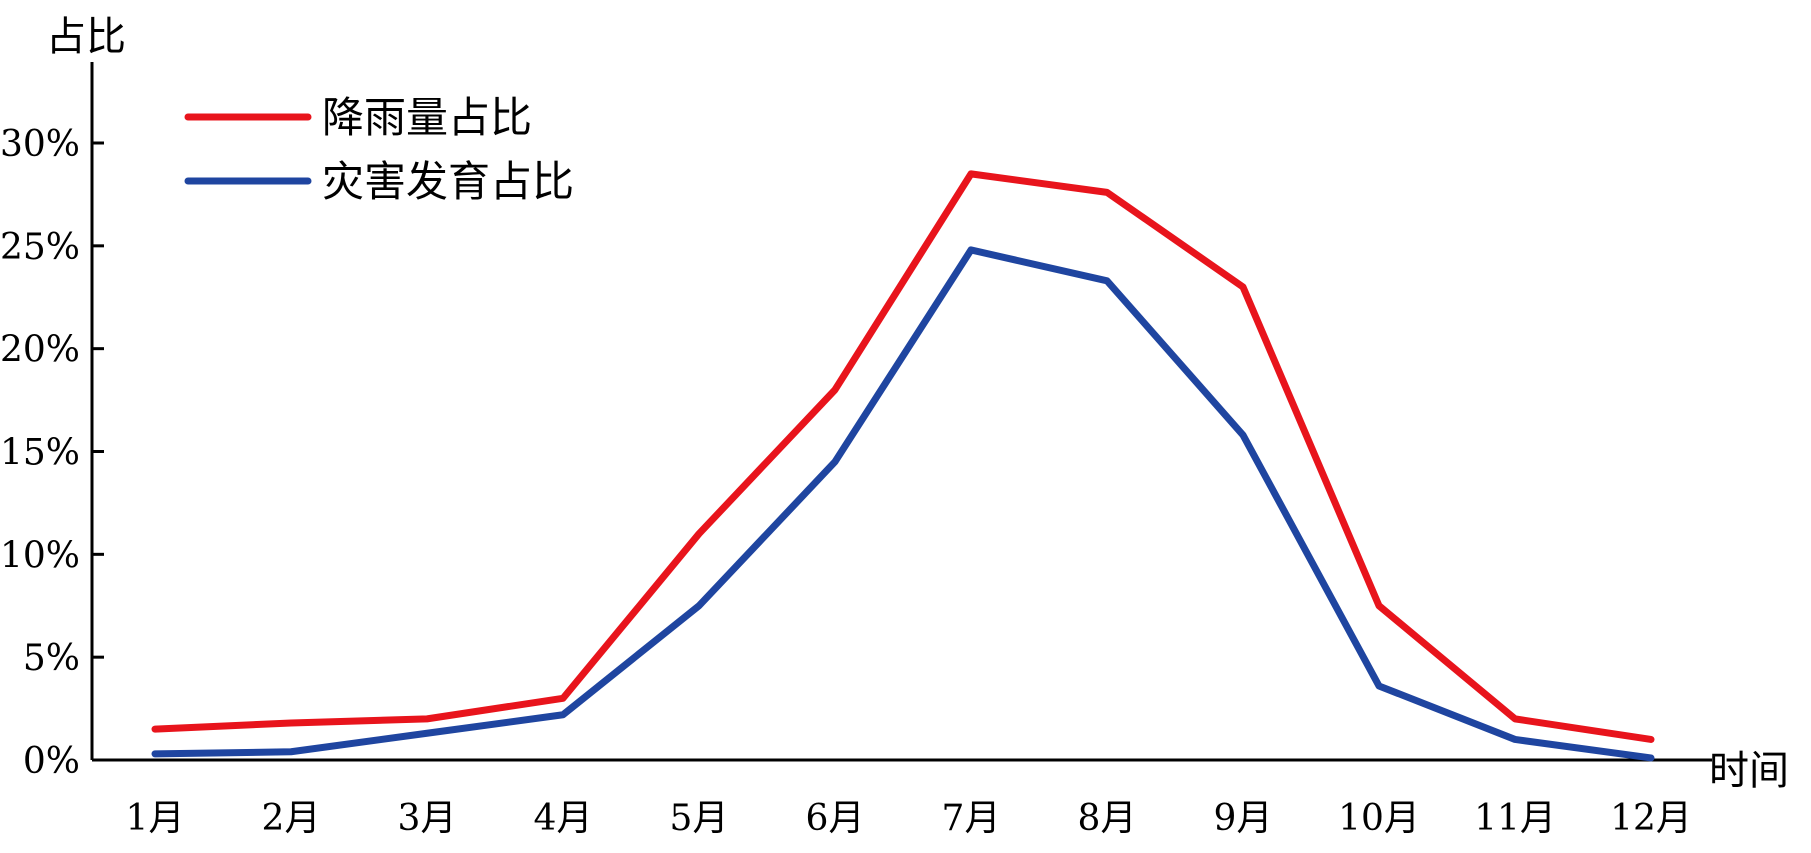 This screenshot has width=1811, height=853. Describe the element at coordinates (40, 453) in the screenshot. I see `y-tick-label: 15%` at that location.